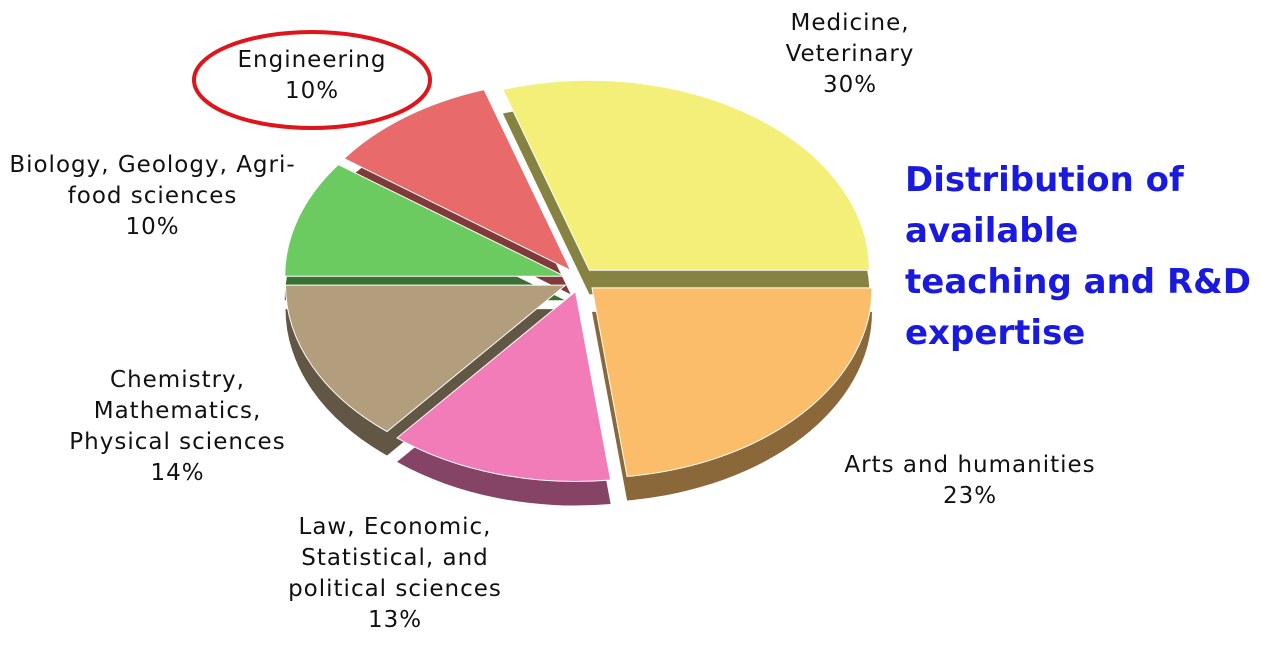  What do you see at coordinates (850, 38) in the screenshot?
I see `category-label: Medicine, Veterinary` at bounding box center [850, 38].